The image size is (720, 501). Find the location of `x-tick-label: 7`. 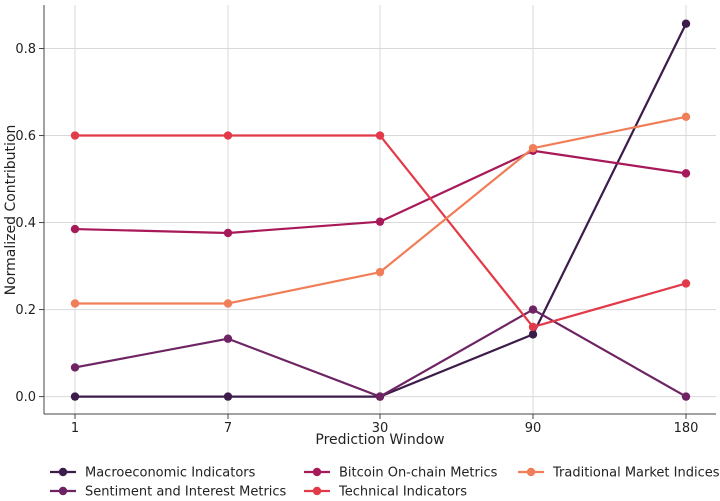

x-tick-label: 7 is located at coordinates (228, 428).